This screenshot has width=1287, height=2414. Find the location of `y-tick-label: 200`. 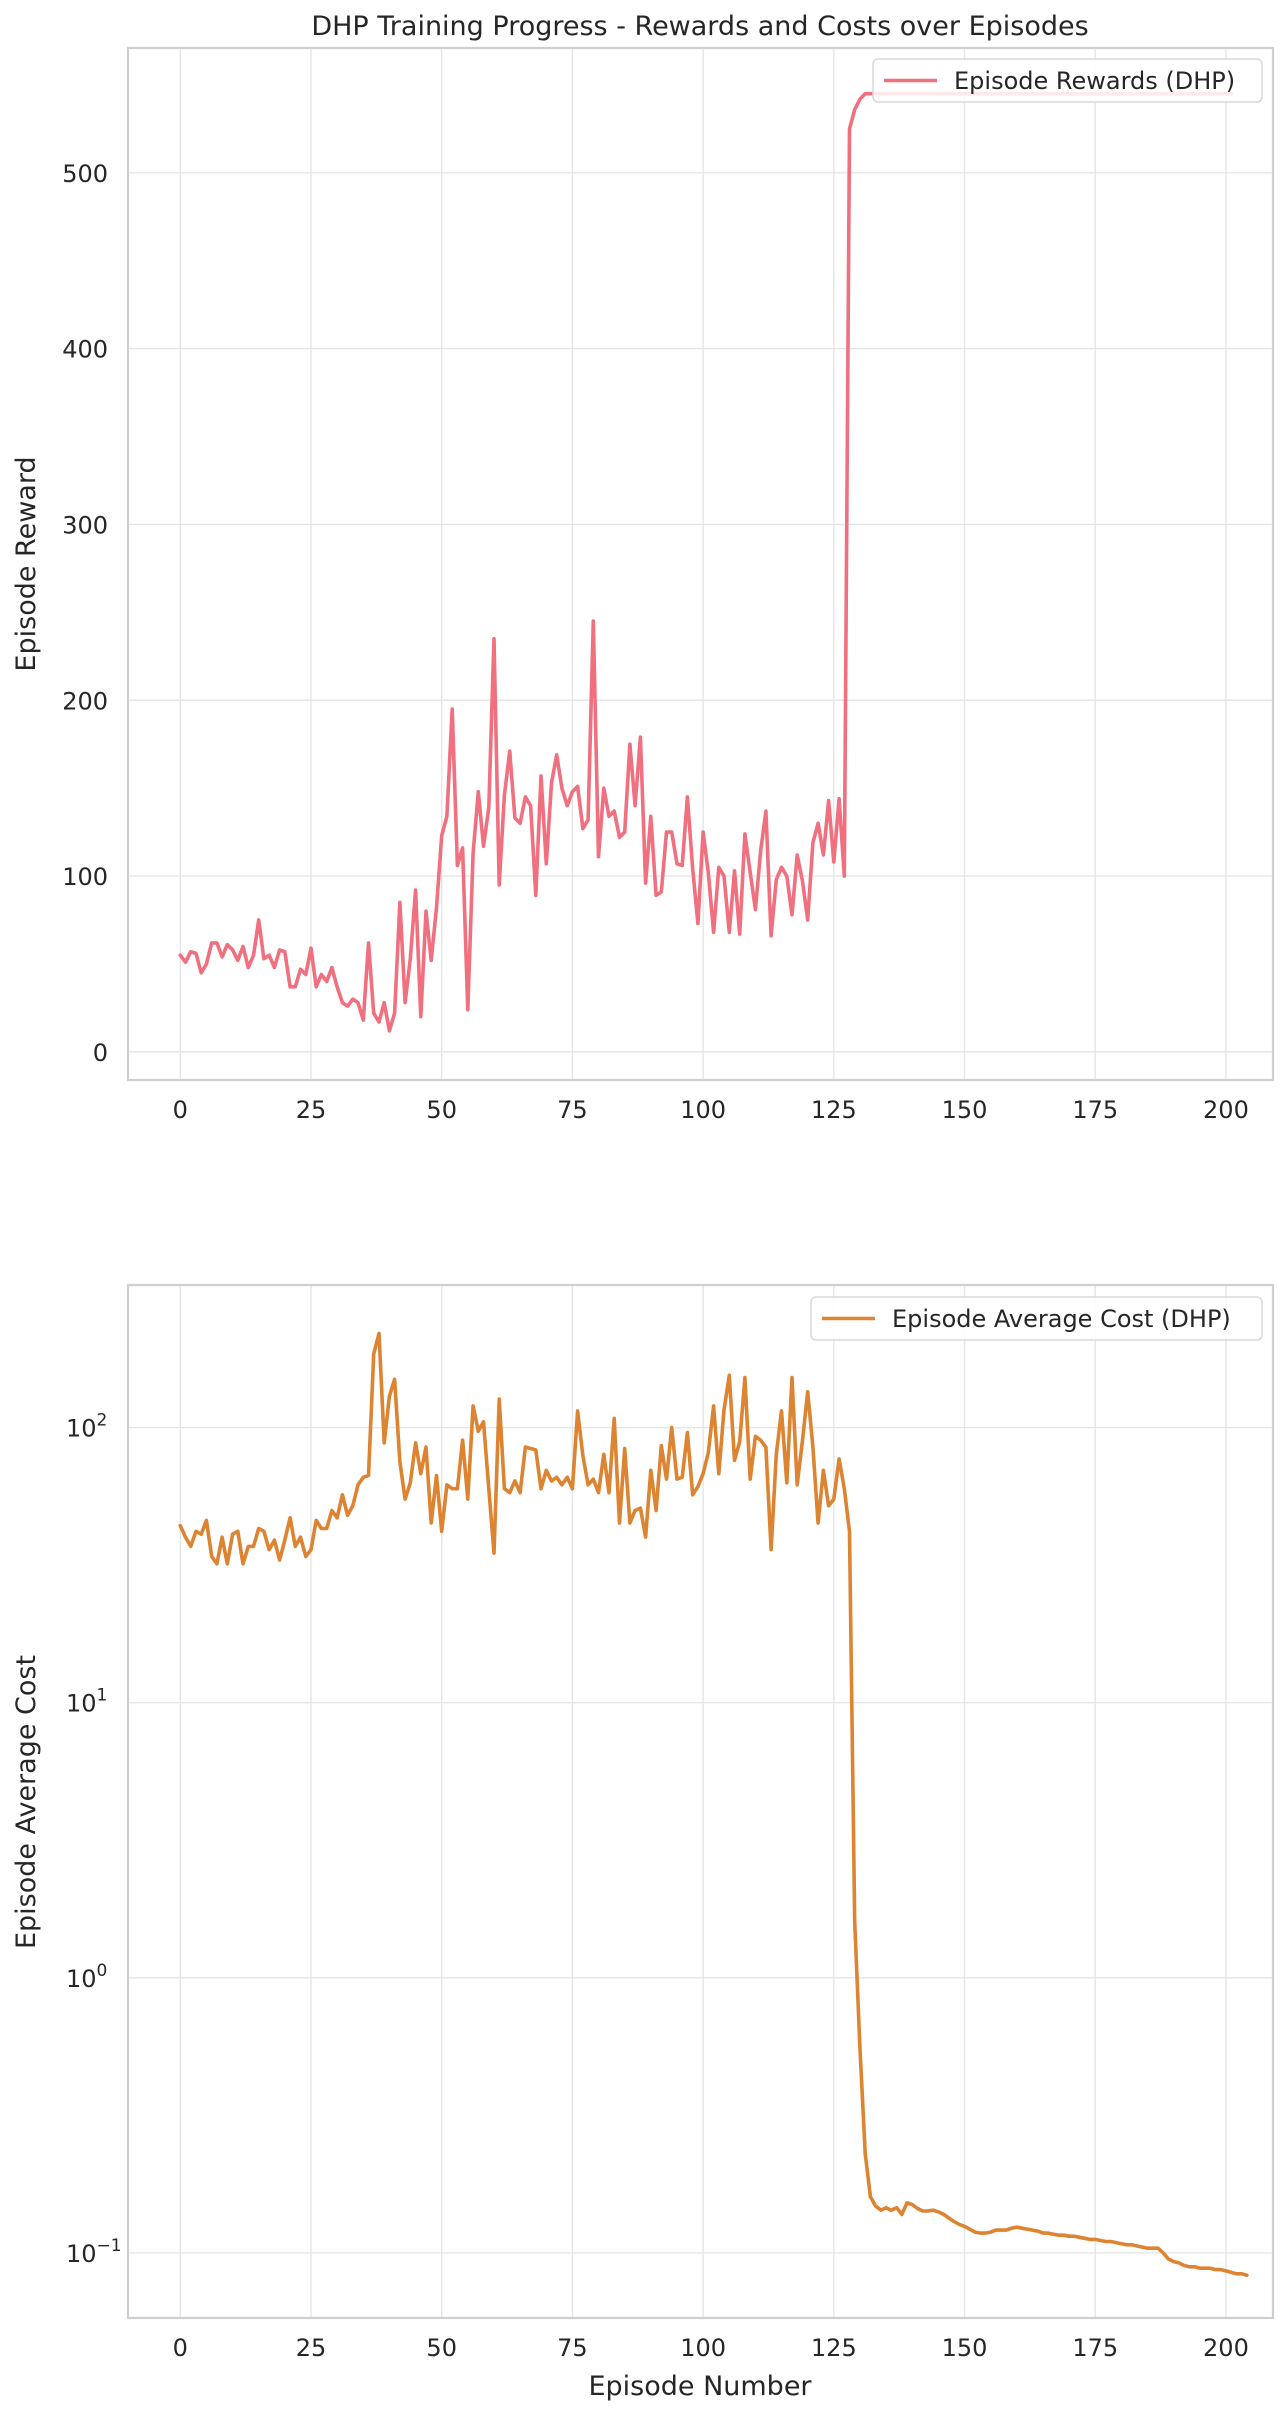

y-tick-label: 200 is located at coordinates (85, 701).